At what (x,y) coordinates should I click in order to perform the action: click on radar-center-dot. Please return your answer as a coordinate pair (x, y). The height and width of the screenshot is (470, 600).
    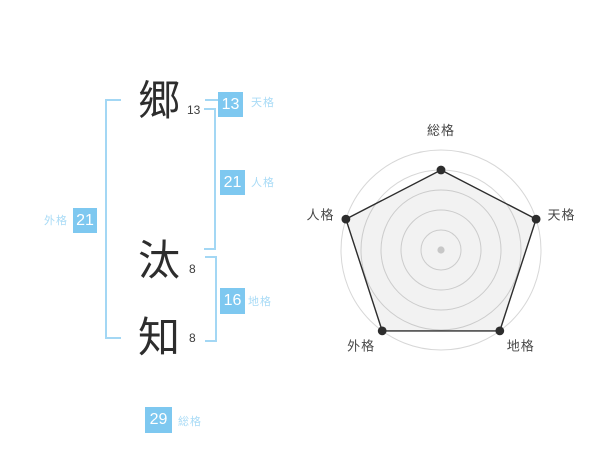
    Looking at the image, I should click on (441, 250).